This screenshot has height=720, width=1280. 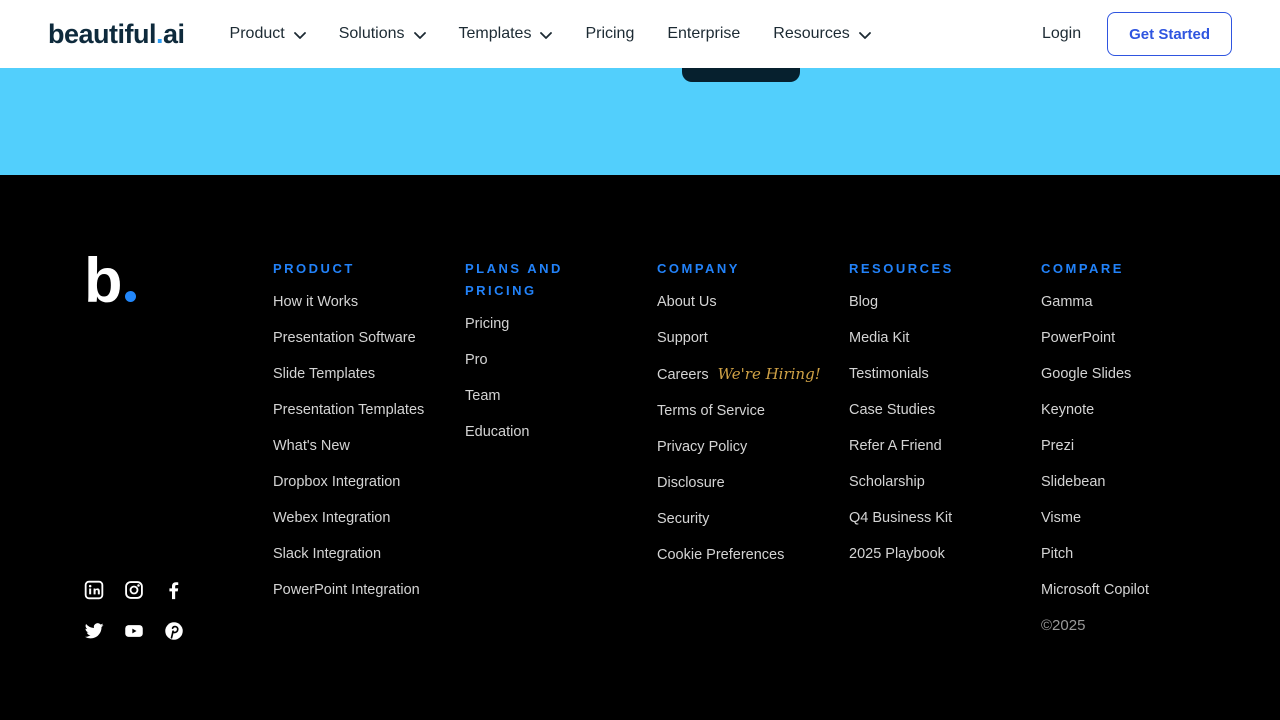 What do you see at coordinates (691, 483) in the screenshot?
I see `footer-link-disclosure: Disclosure` at bounding box center [691, 483].